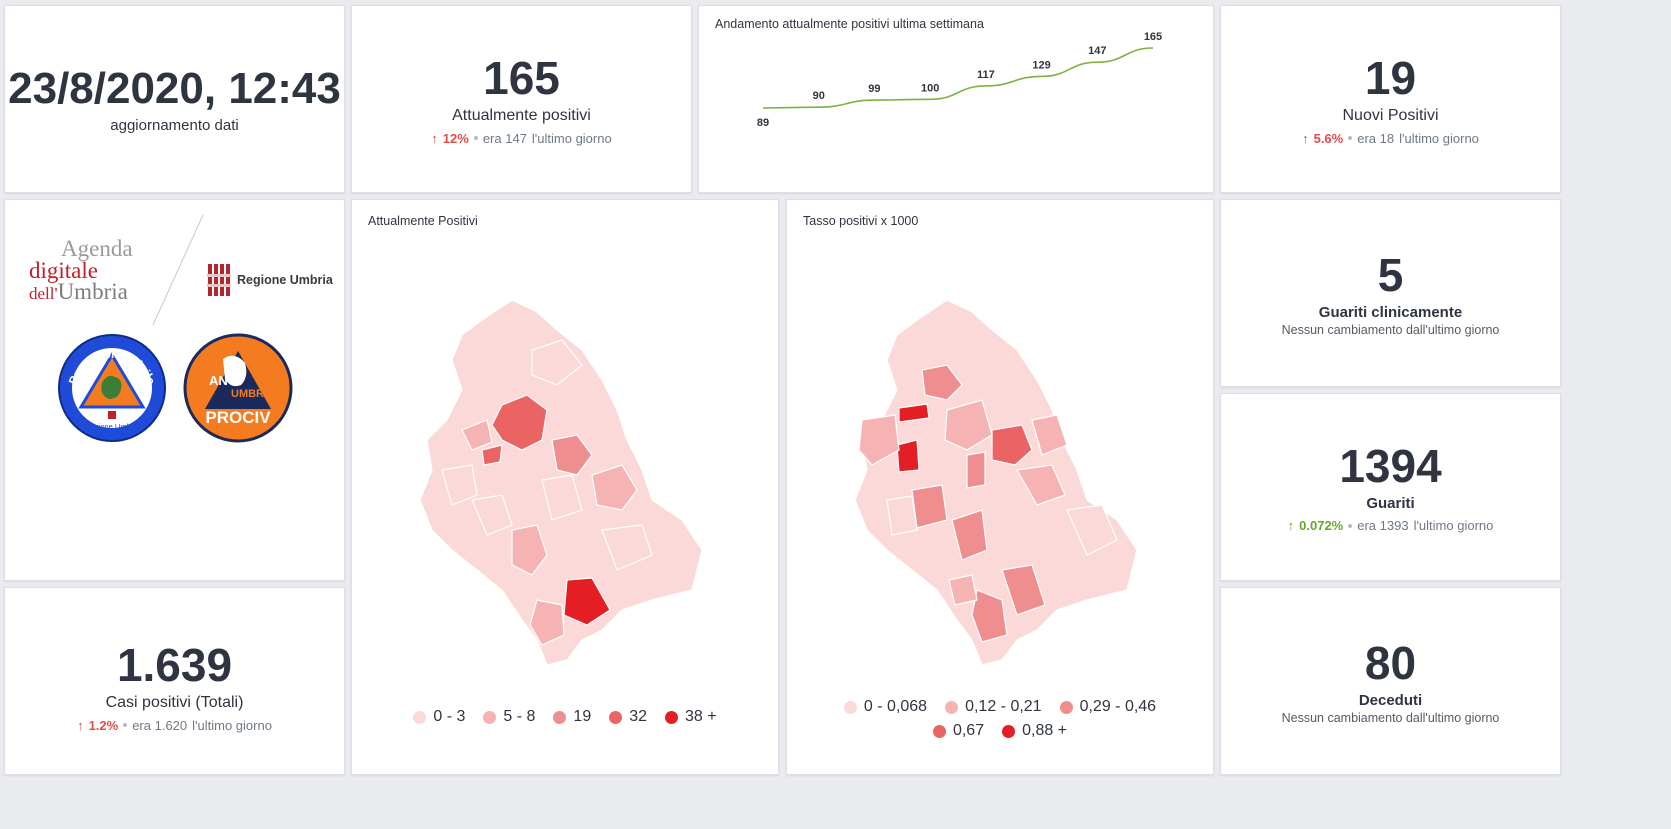 The width and height of the screenshot is (1671, 829). I want to click on anci-text-2: UMBRIA, so click(253, 394).